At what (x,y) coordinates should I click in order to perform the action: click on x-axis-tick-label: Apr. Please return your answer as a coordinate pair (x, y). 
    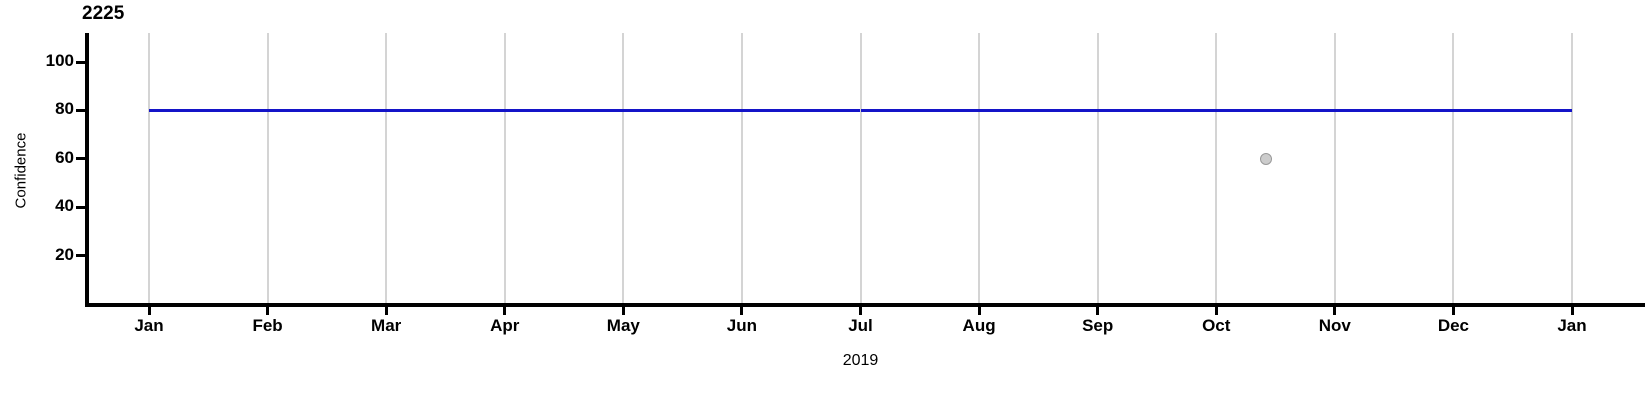
    Looking at the image, I should click on (505, 325).